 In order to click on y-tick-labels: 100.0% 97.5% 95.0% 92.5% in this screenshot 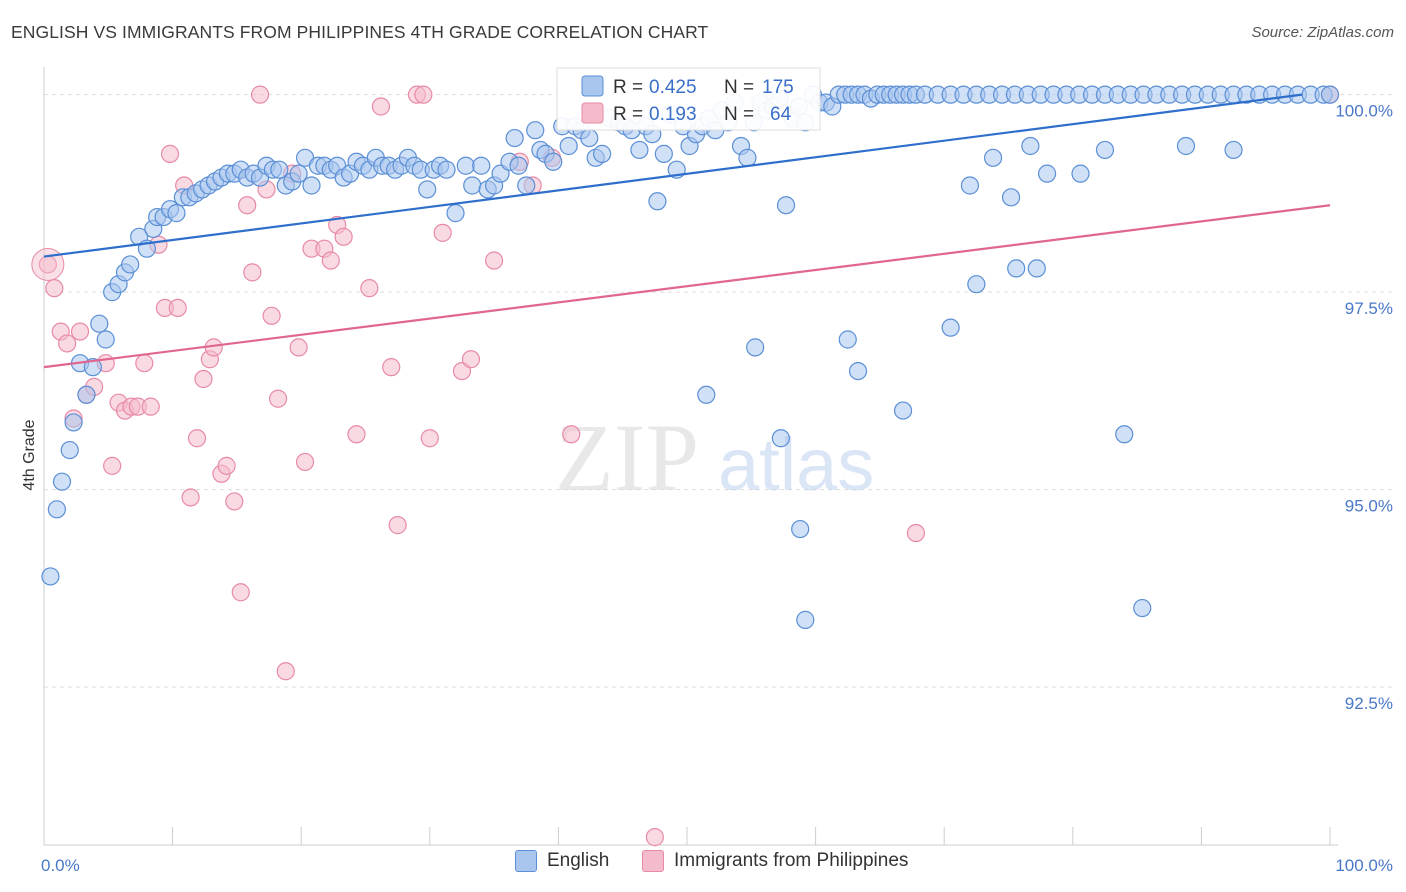, I will do `click(1364, 407)`.